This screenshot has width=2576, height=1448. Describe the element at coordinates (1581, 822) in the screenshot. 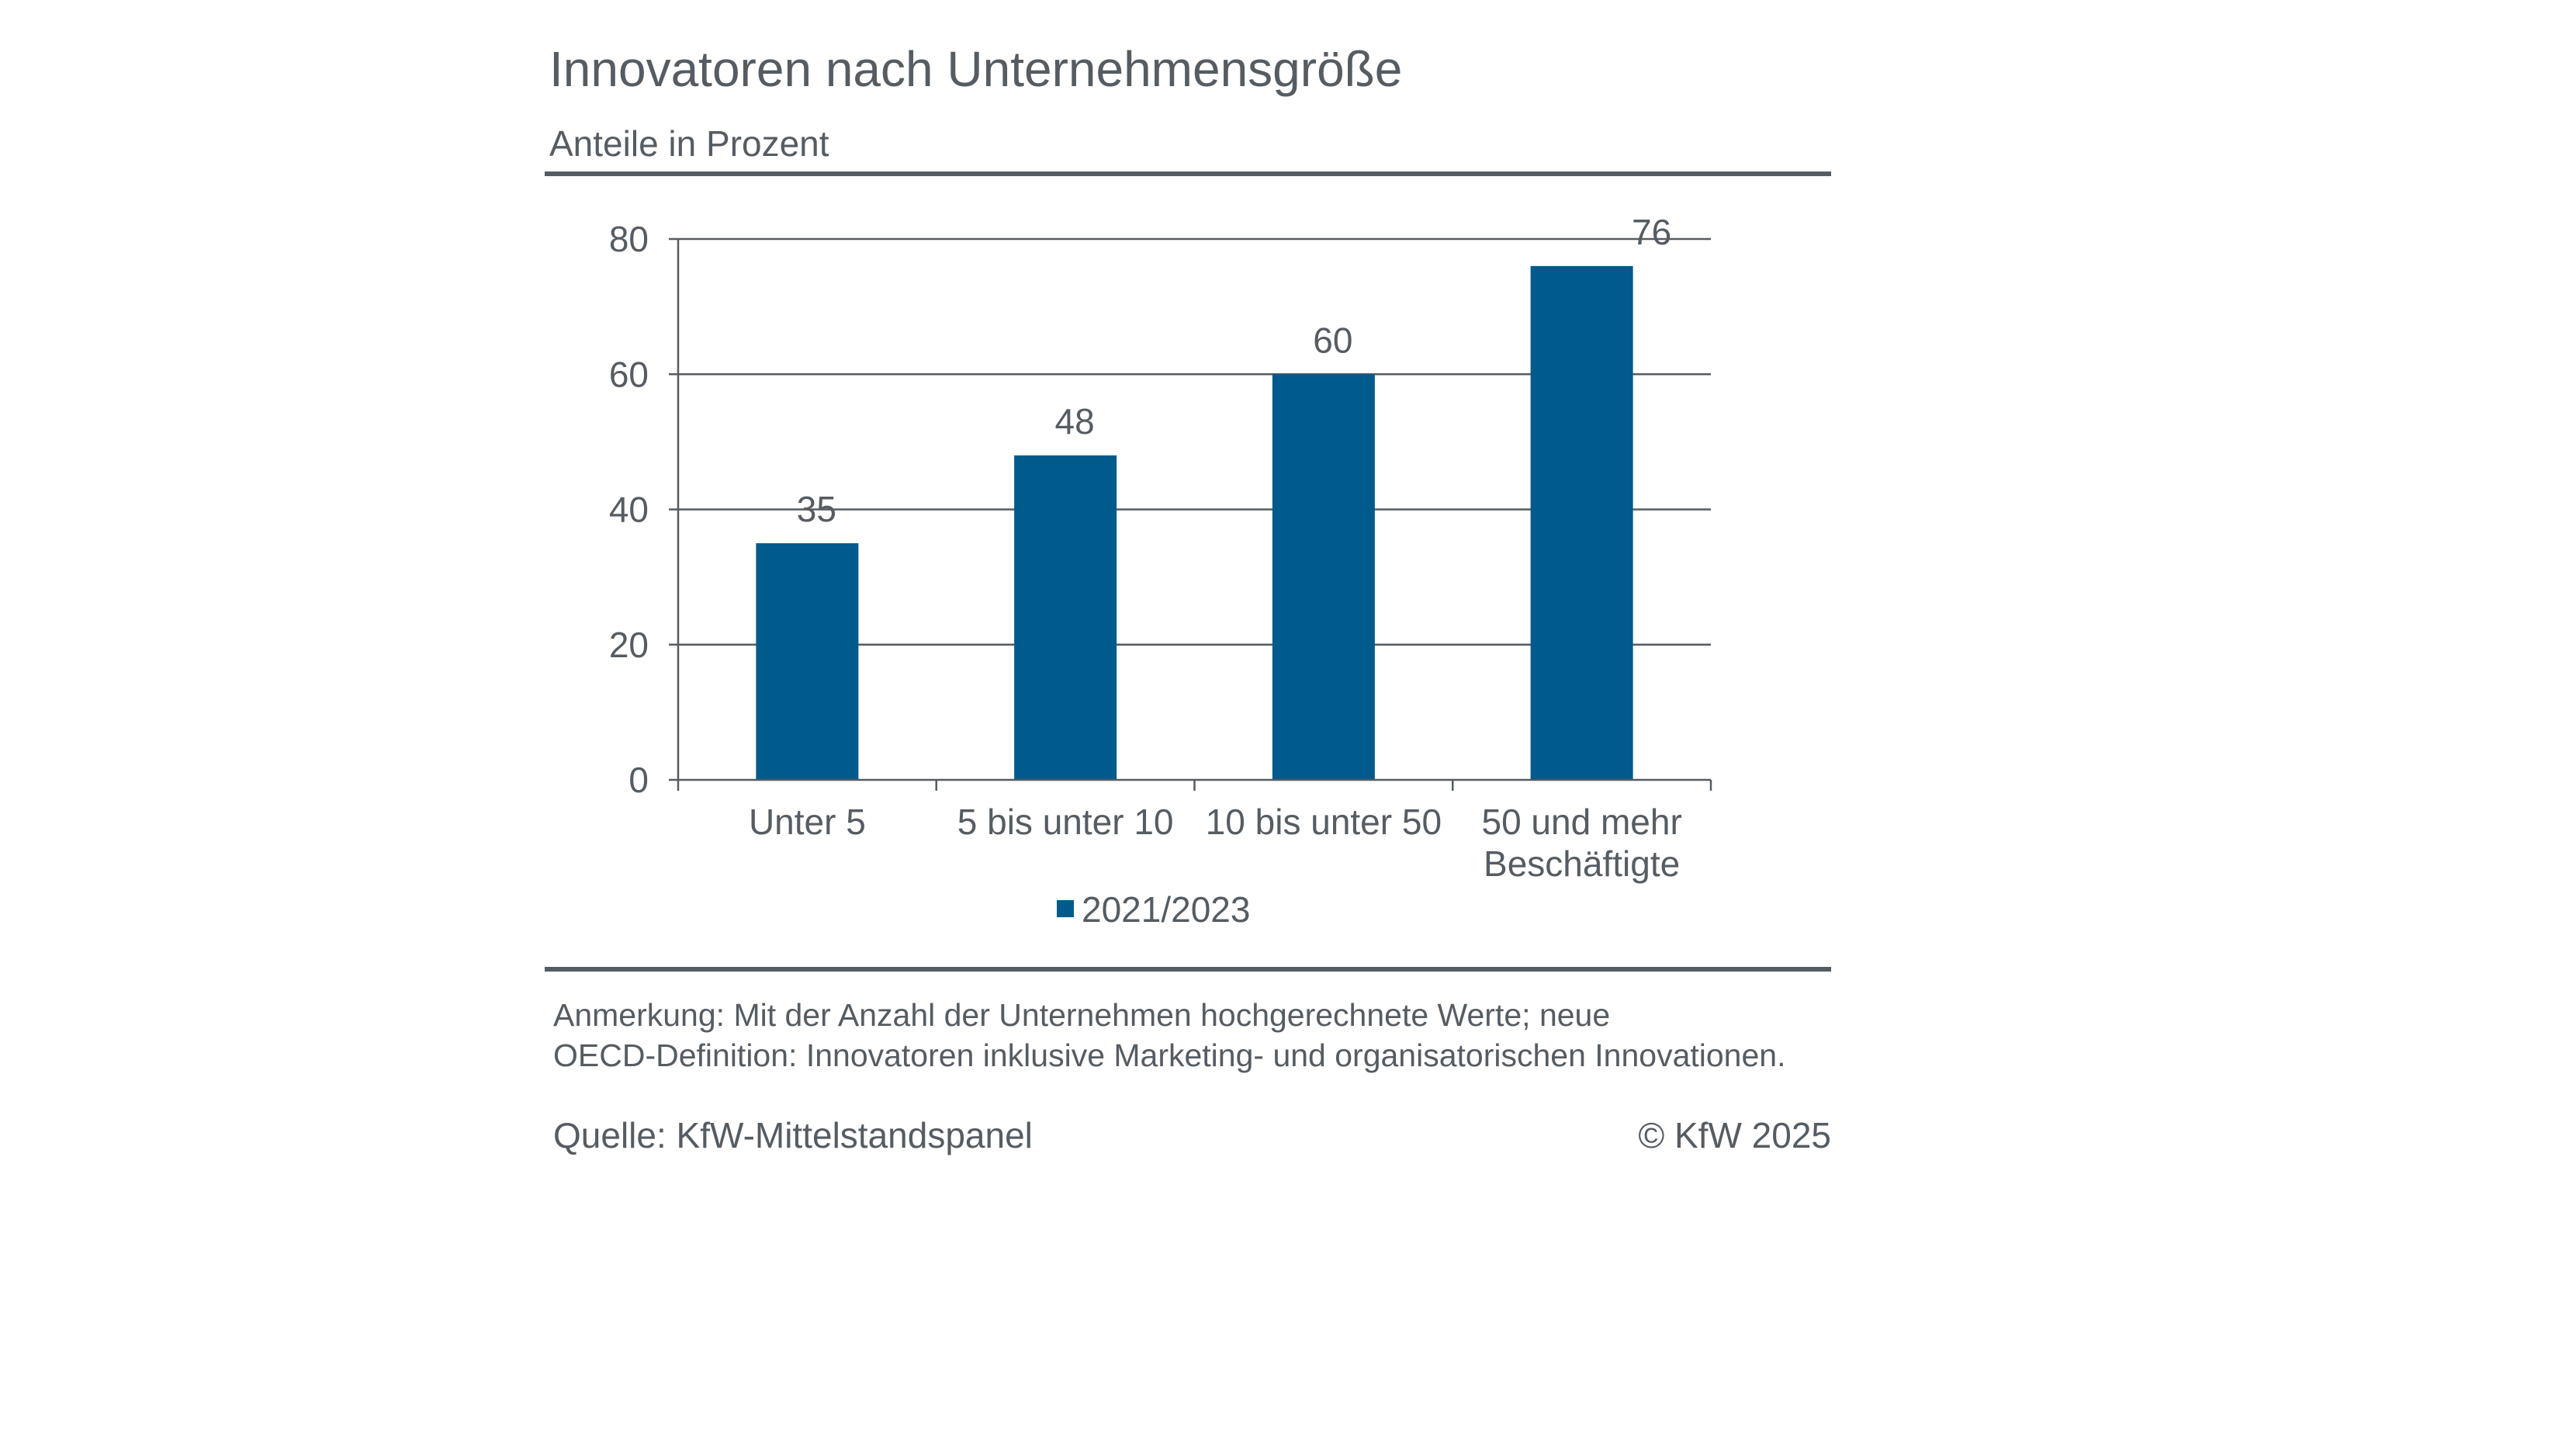

I see `x-tick-label: 50 und mehr` at that location.